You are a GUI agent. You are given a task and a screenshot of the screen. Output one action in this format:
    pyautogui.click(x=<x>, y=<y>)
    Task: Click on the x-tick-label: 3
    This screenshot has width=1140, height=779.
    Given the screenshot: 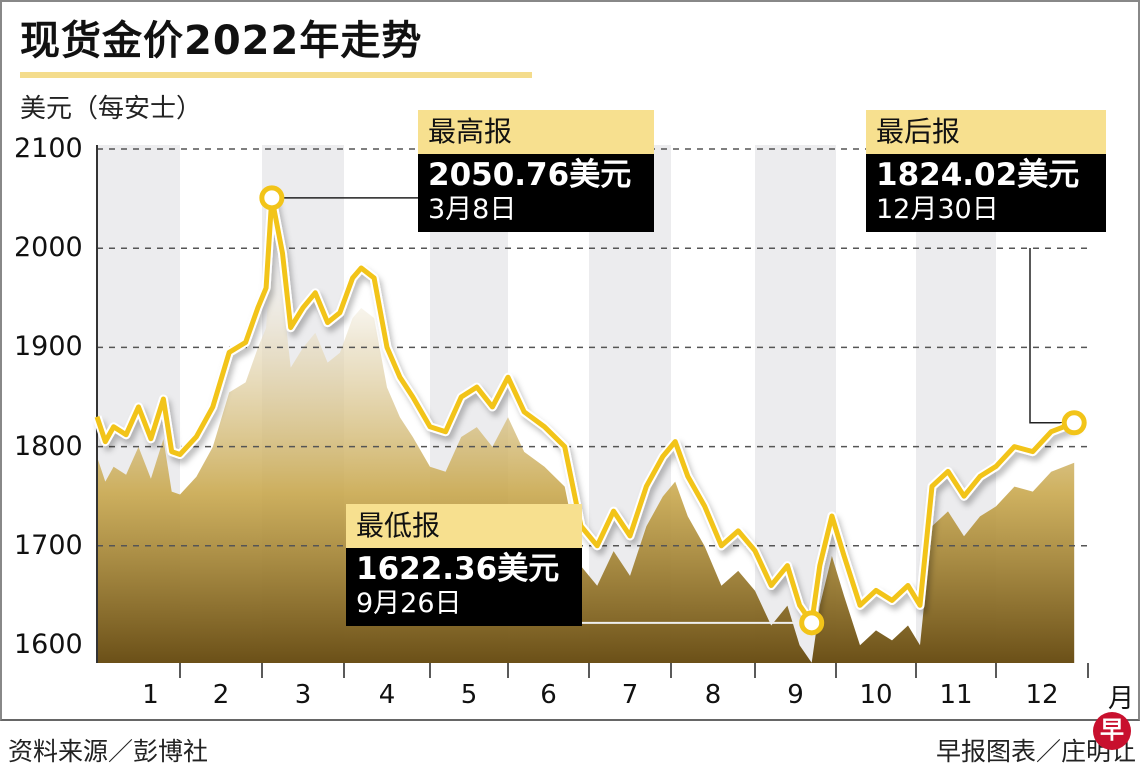 What is the action you would take?
    pyautogui.click(x=303, y=695)
    